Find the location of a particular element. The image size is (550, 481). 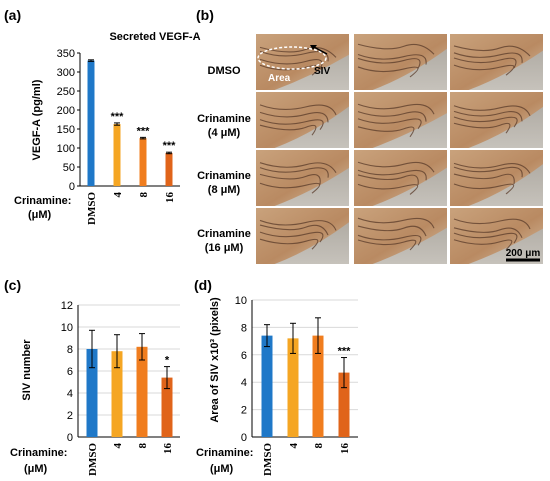

y-tick-label-d-0: 0 is located at coordinates (244, 438).